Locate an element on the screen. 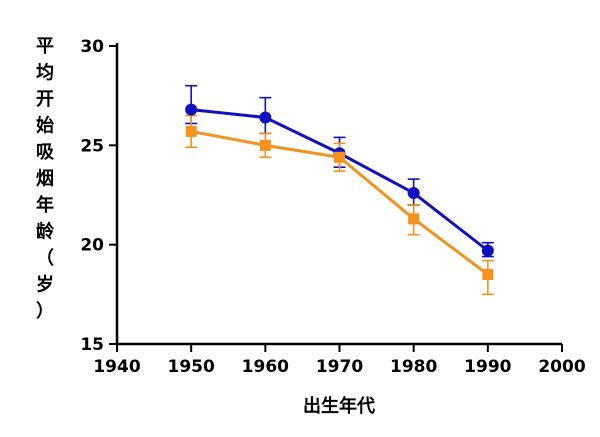  y-axis-title-char: 开 is located at coordinates (45, 99).